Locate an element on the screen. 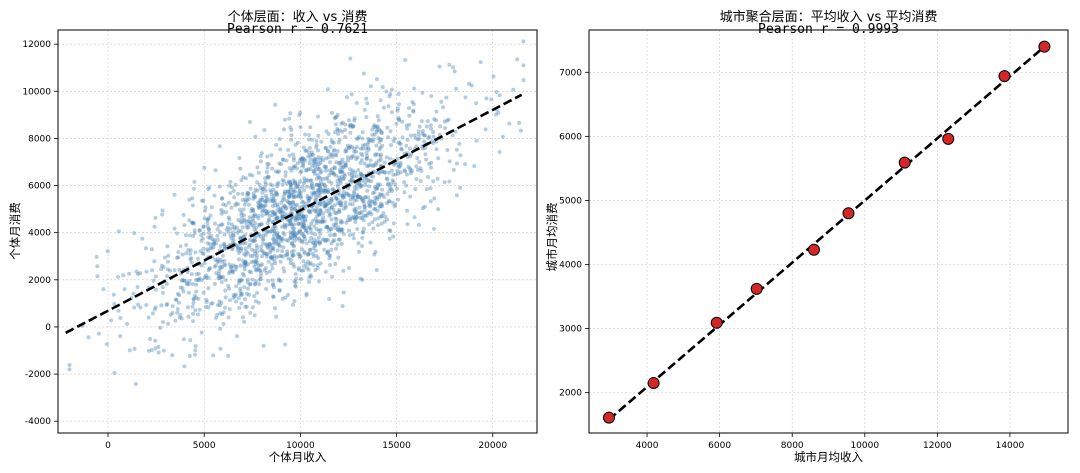  city-point is located at coordinates (716, 322).